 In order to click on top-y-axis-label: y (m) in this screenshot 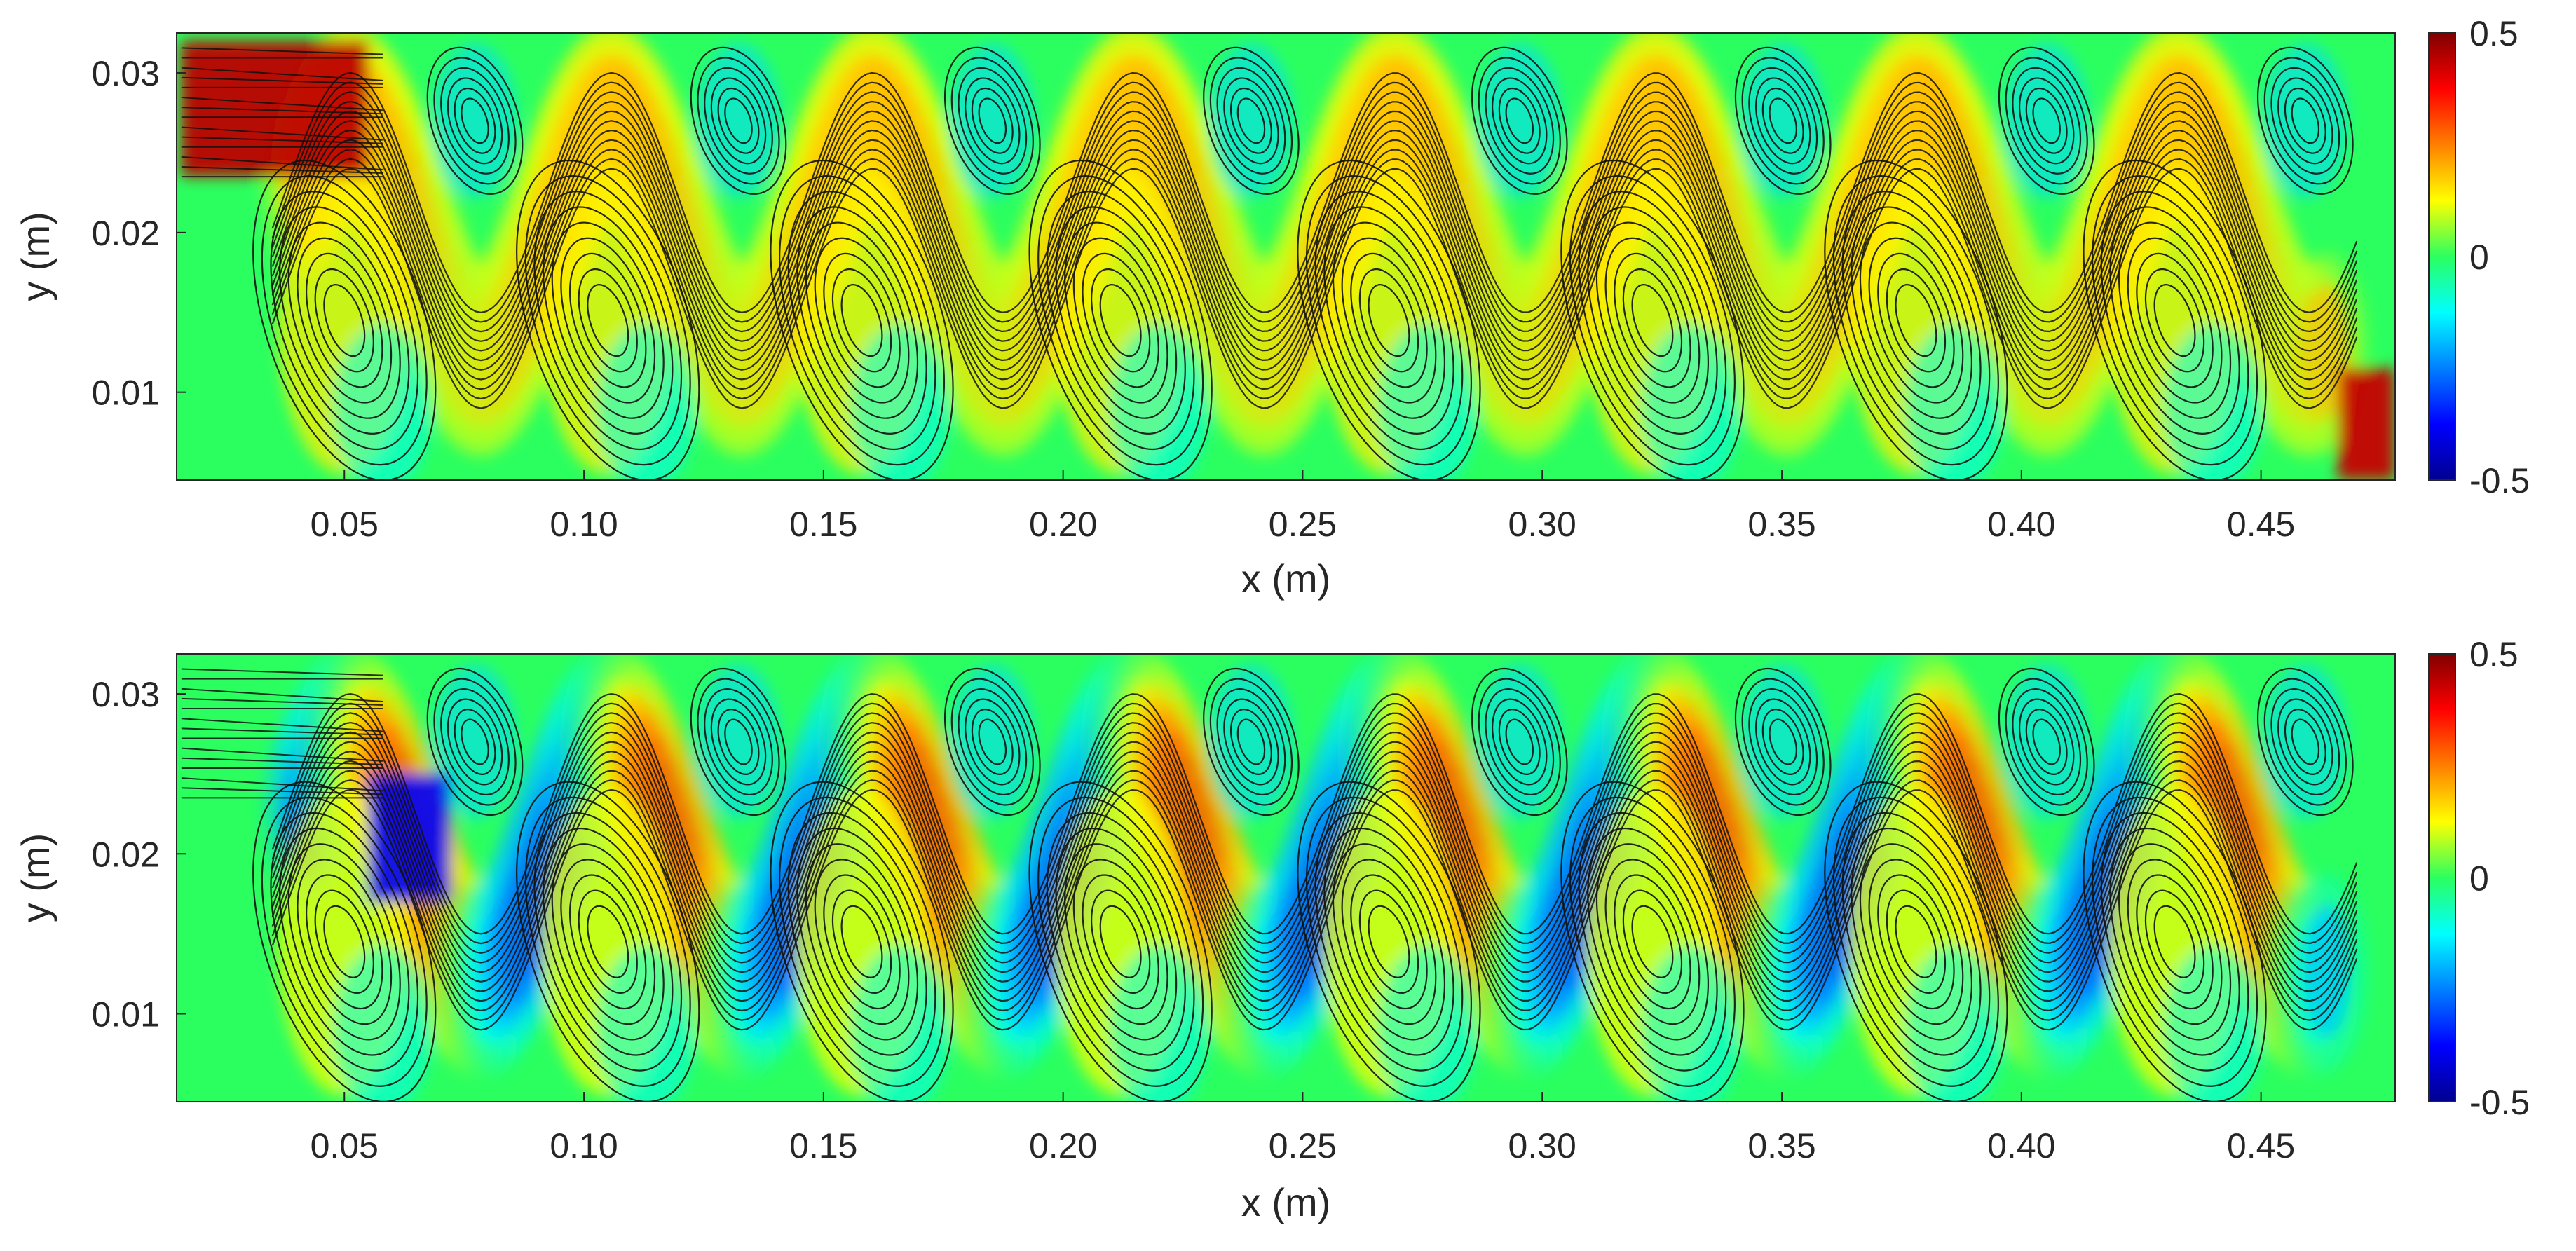, I will do `click(35, 256)`.